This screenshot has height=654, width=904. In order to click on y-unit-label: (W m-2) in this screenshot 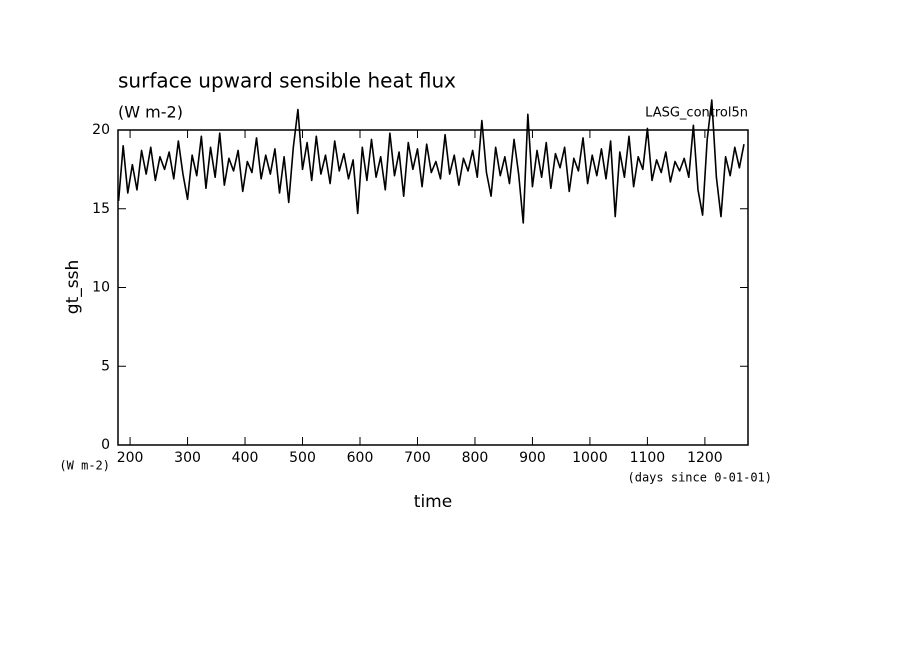, I will do `click(84, 466)`.